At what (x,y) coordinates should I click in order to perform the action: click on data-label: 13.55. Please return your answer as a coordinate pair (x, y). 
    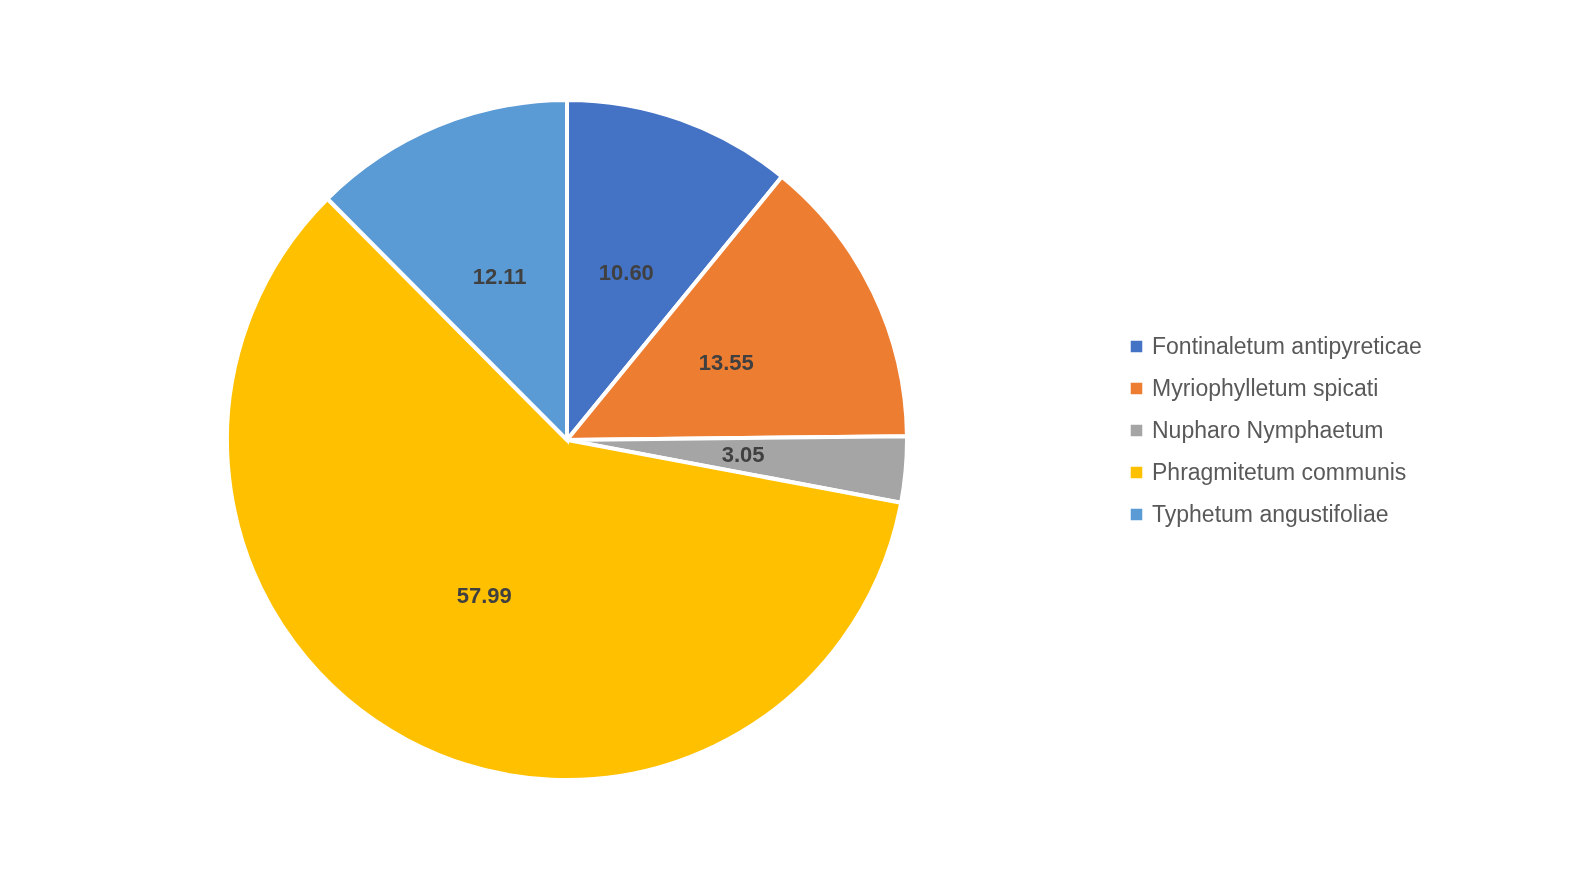
    Looking at the image, I should click on (726, 363).